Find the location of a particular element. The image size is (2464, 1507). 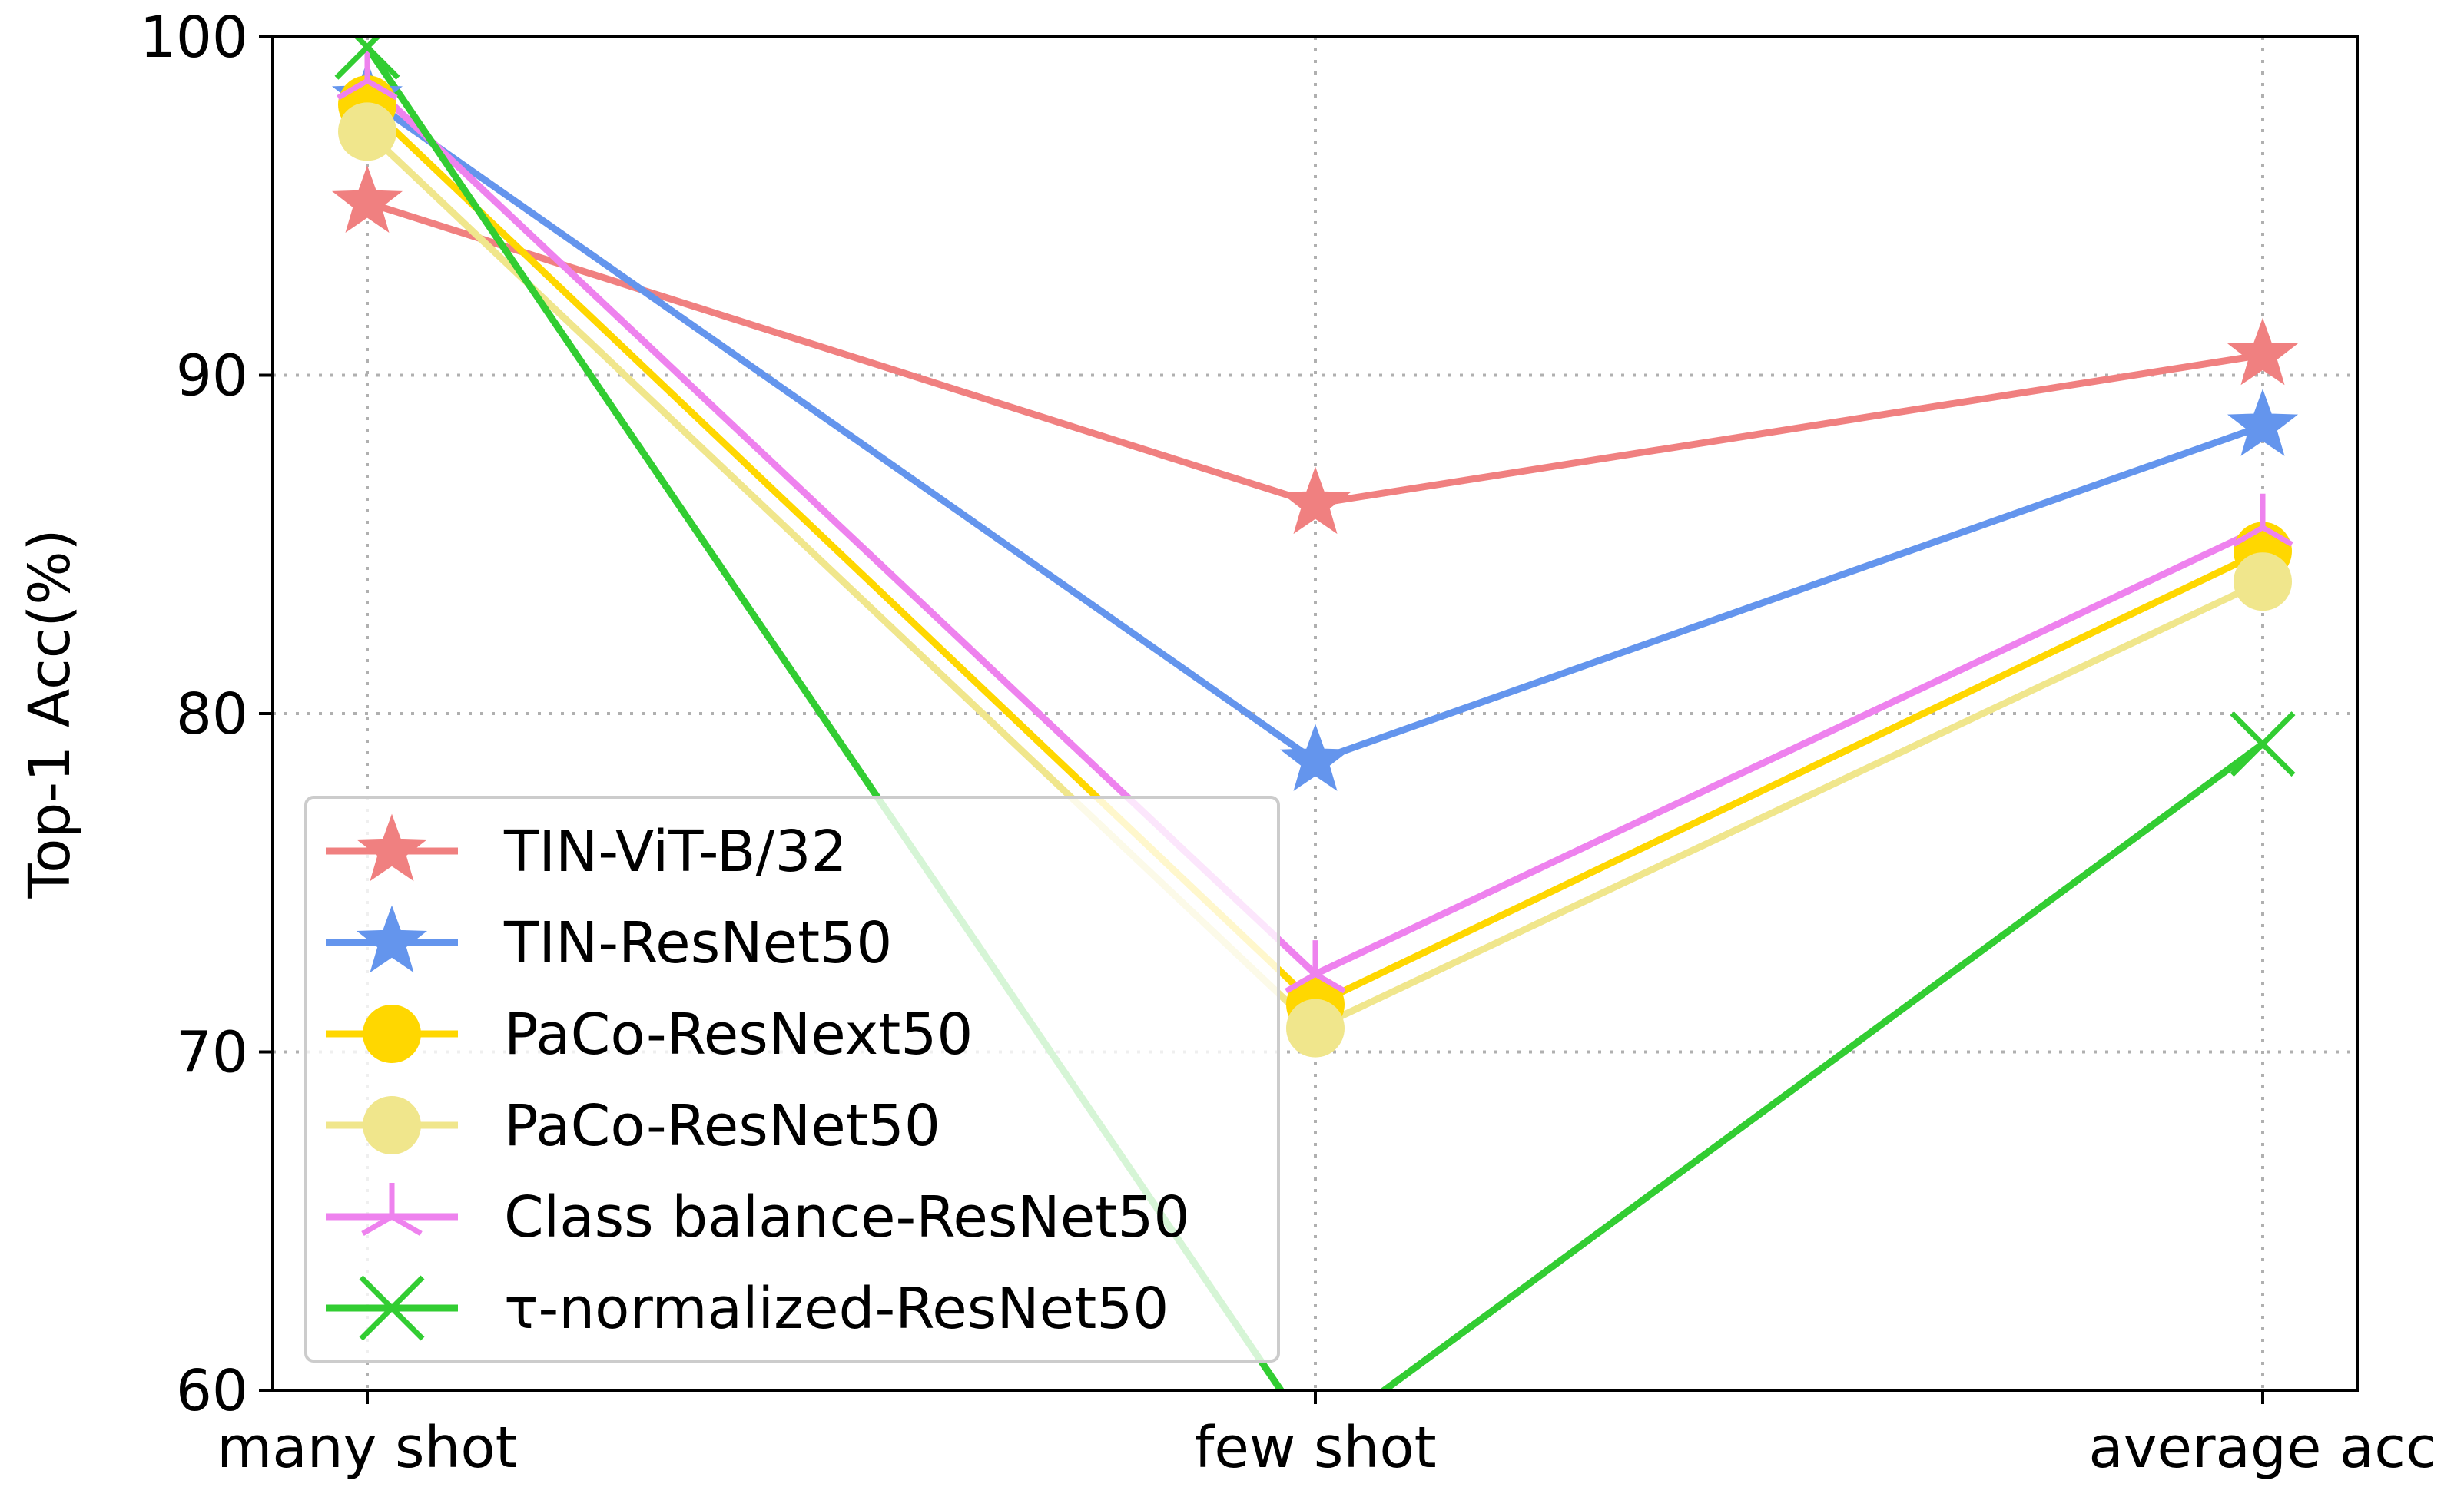

x-tick-label: few shot is located at coordinates (1315, 1448).